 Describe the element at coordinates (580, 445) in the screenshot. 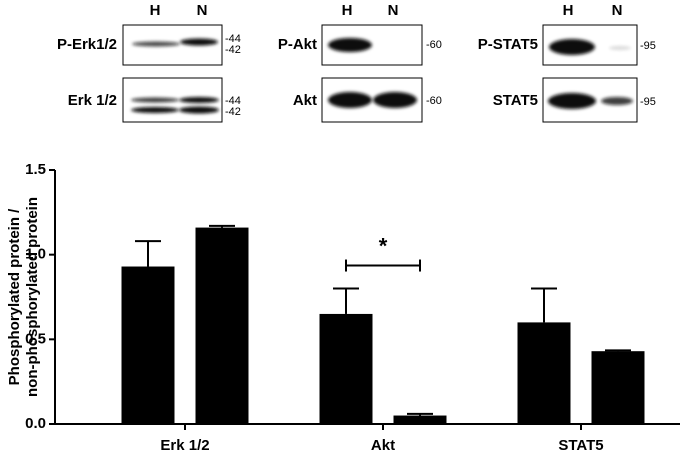

I see `x-tick-label: STAT5` at that location.